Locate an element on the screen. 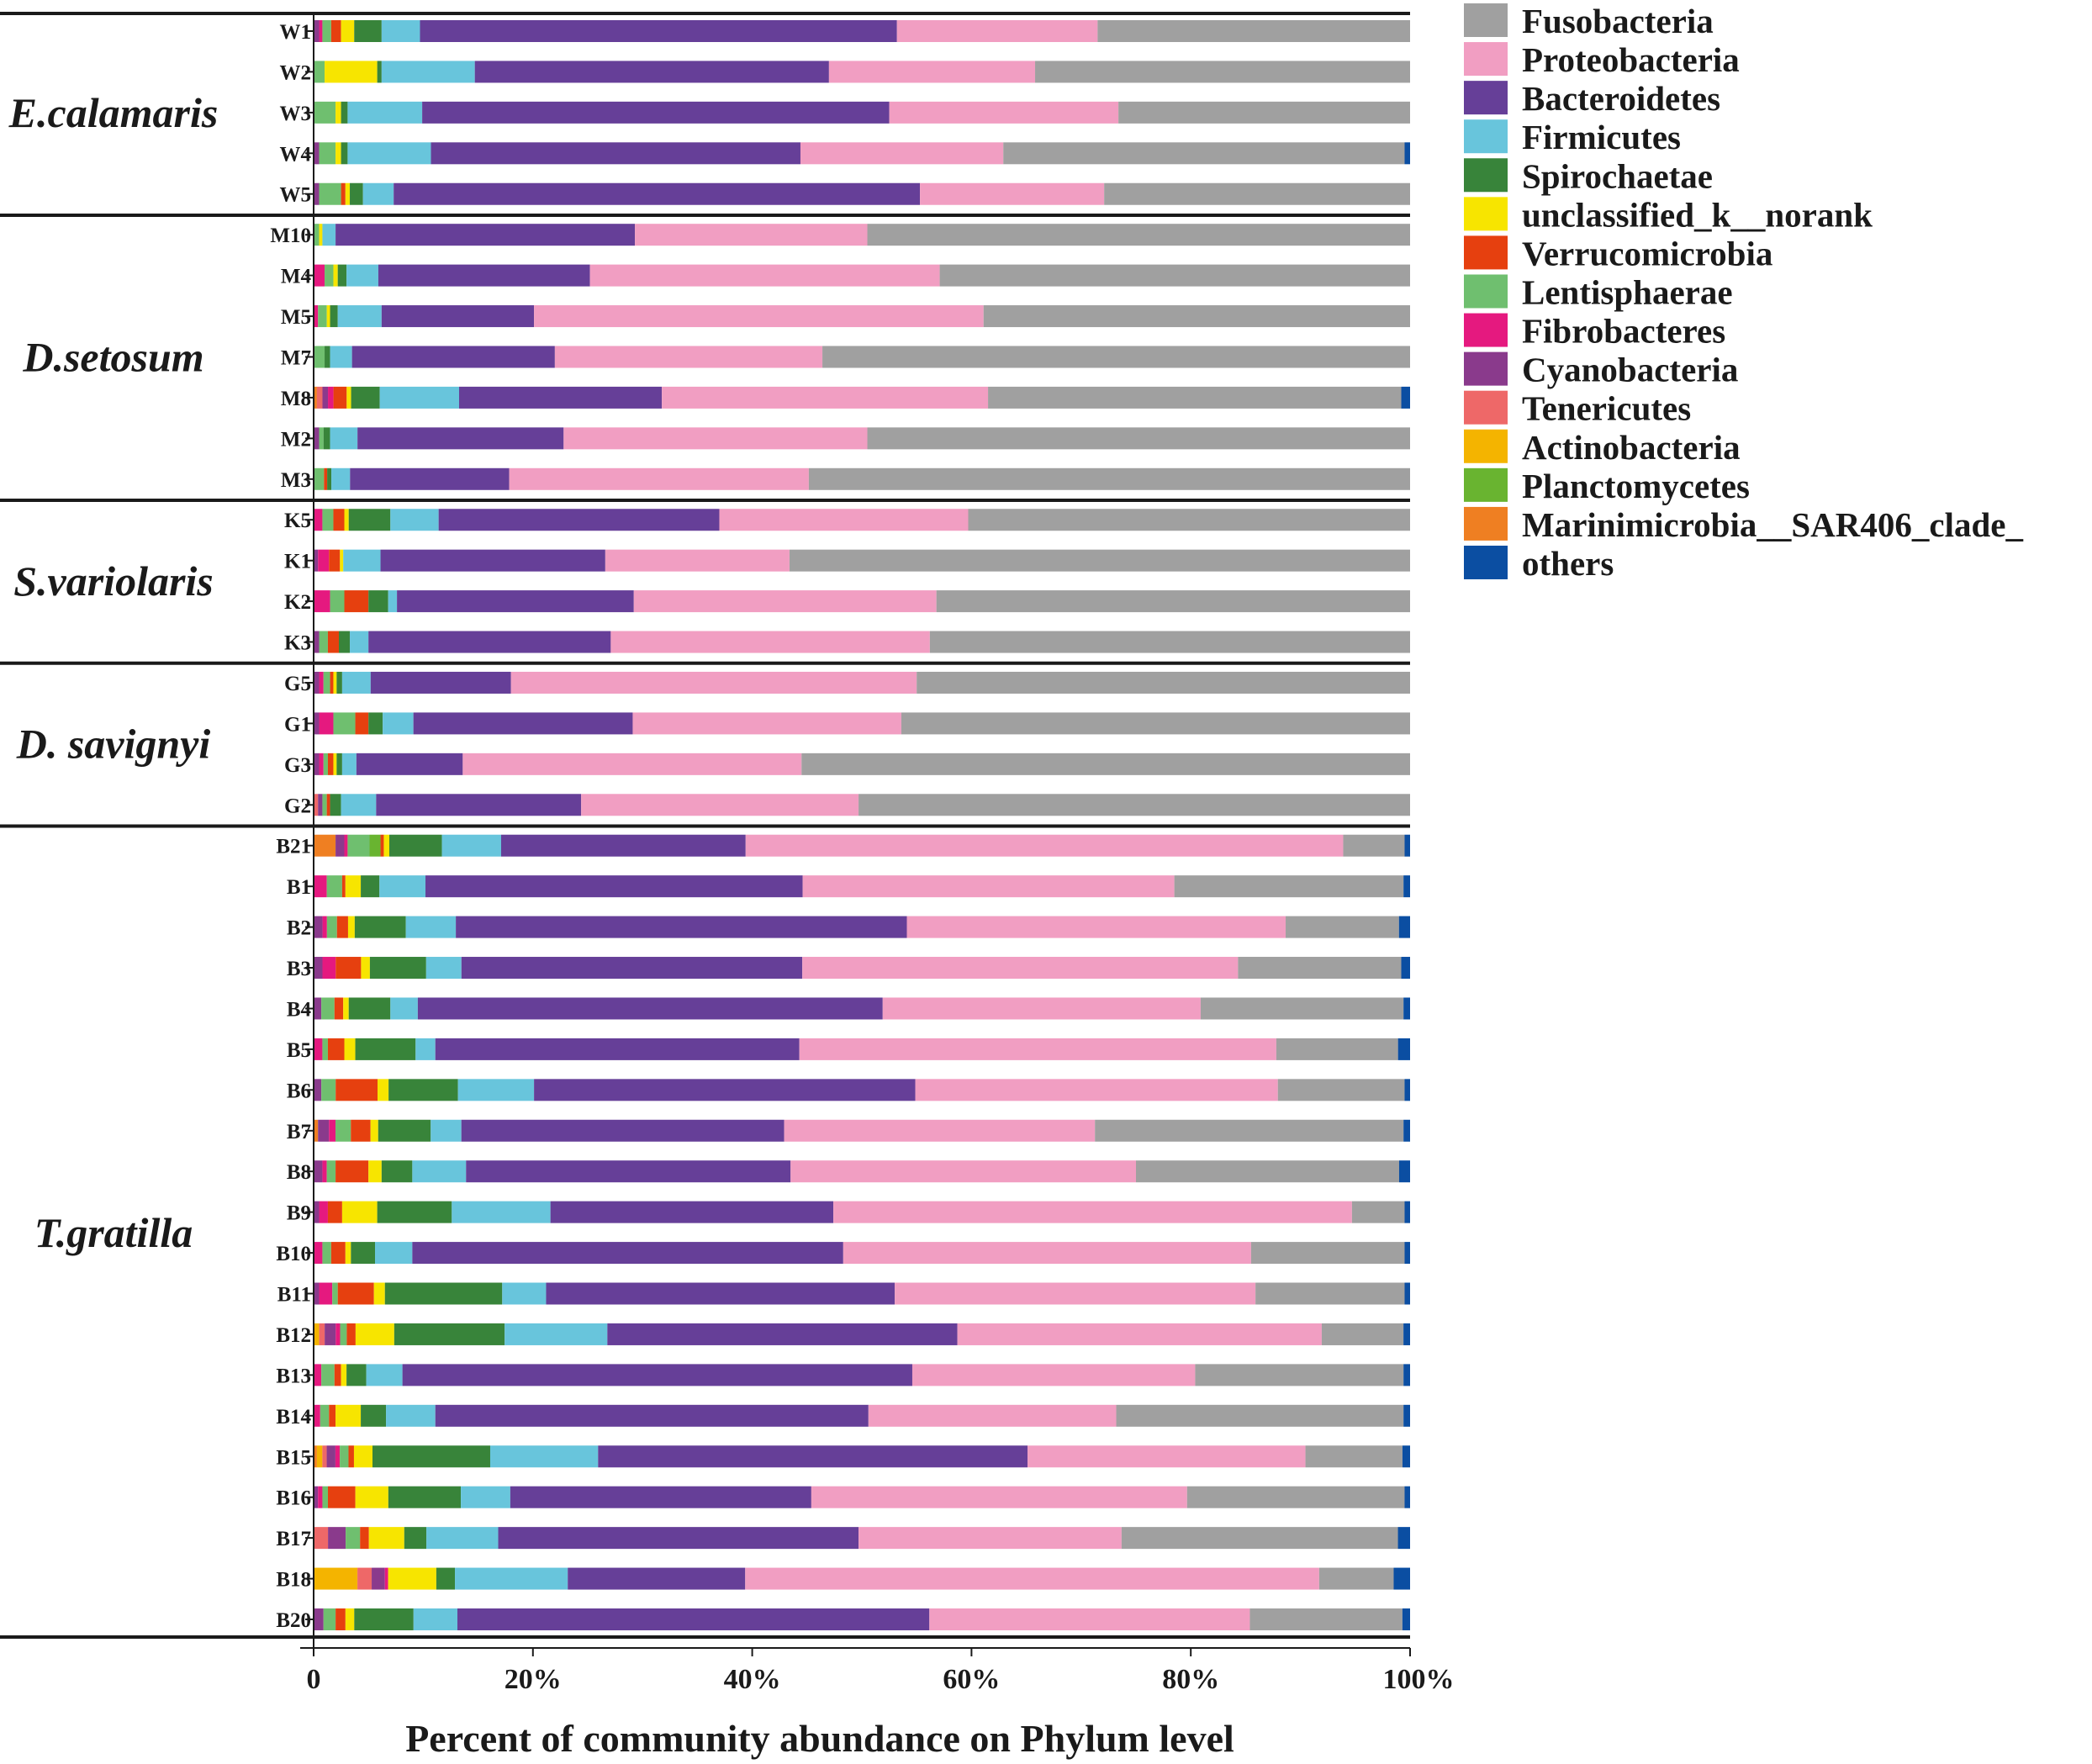  bar-segment-w3-proteobacteria is located at coordinates (1004, 113).